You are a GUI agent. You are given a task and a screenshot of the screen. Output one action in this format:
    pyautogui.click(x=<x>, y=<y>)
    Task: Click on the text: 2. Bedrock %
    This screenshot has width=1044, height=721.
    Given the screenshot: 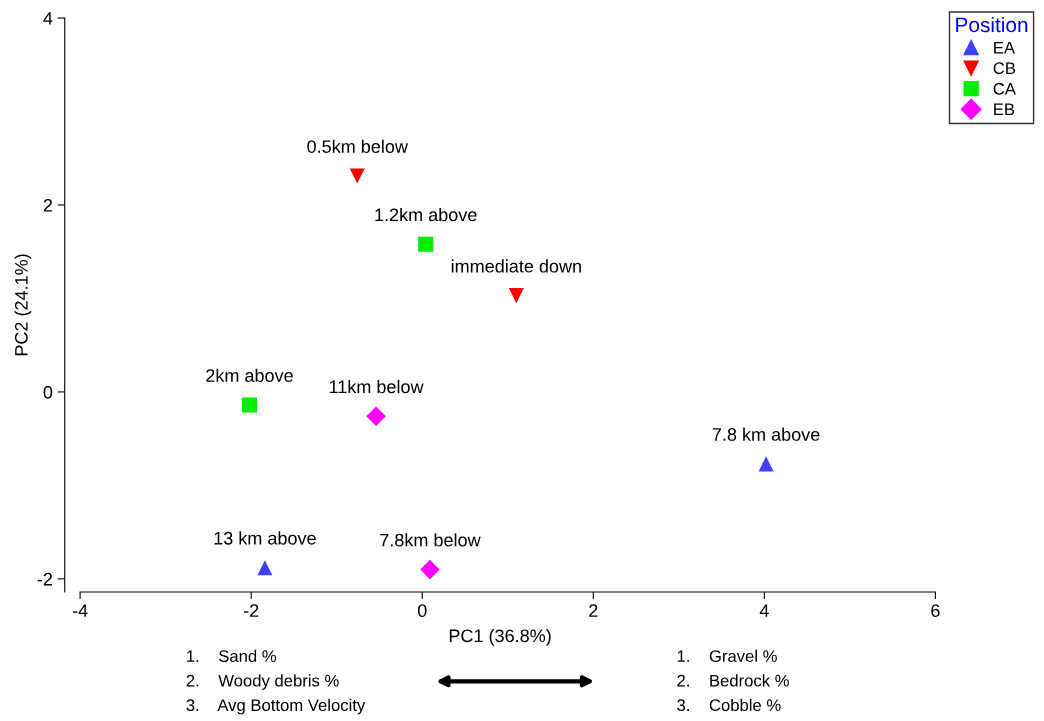 What is the action you would take?
    pyautogui.click(x=733, y=680)
    